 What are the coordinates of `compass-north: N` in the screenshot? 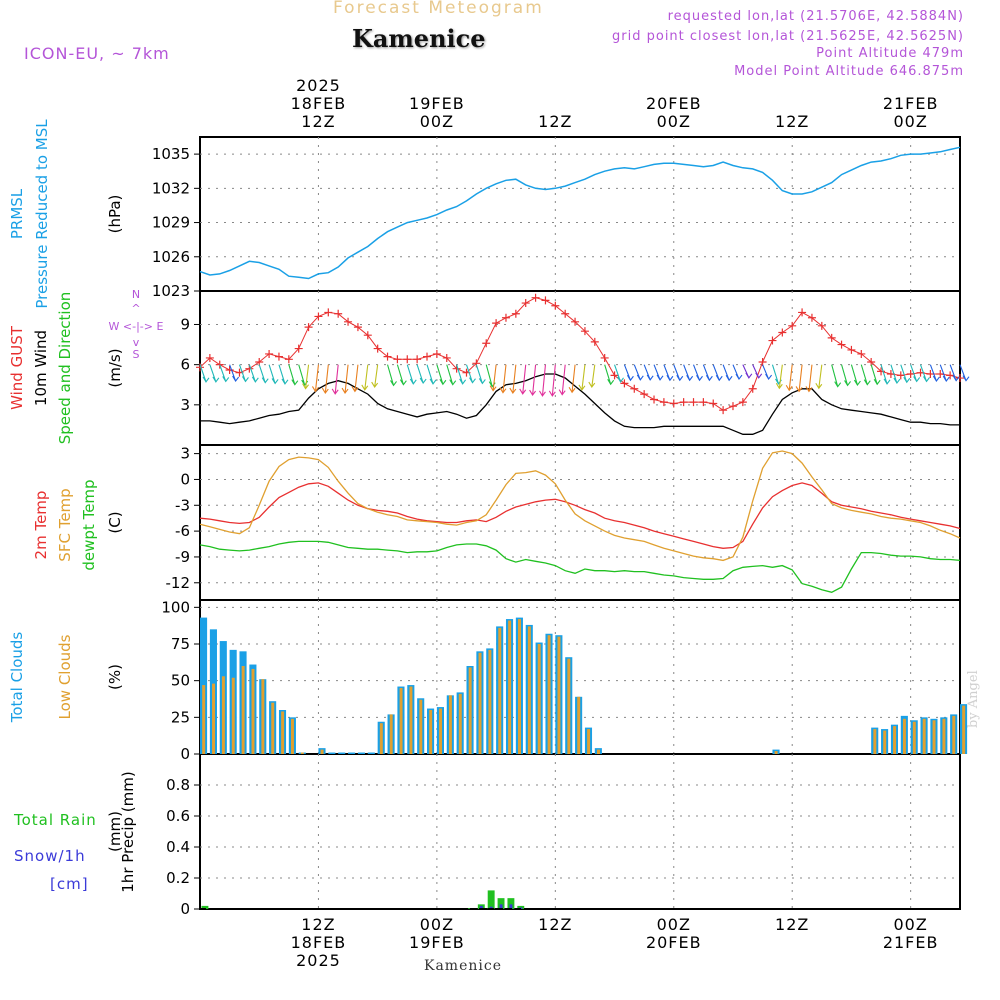 It's located at (136, 294).